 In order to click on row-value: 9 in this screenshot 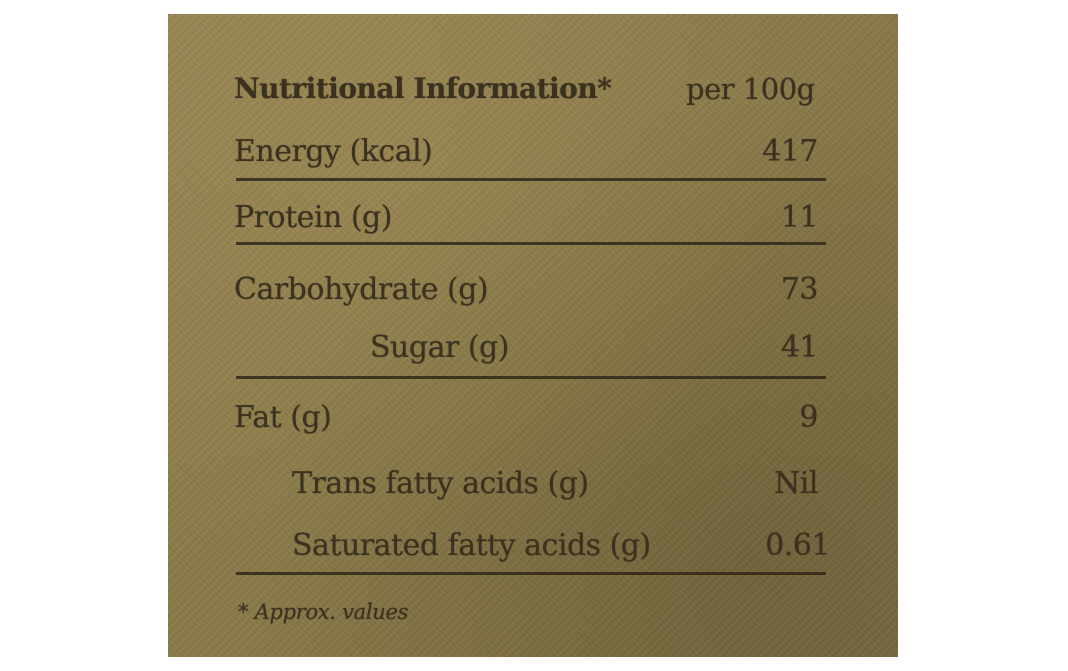, I will do `click(808, 417)`.